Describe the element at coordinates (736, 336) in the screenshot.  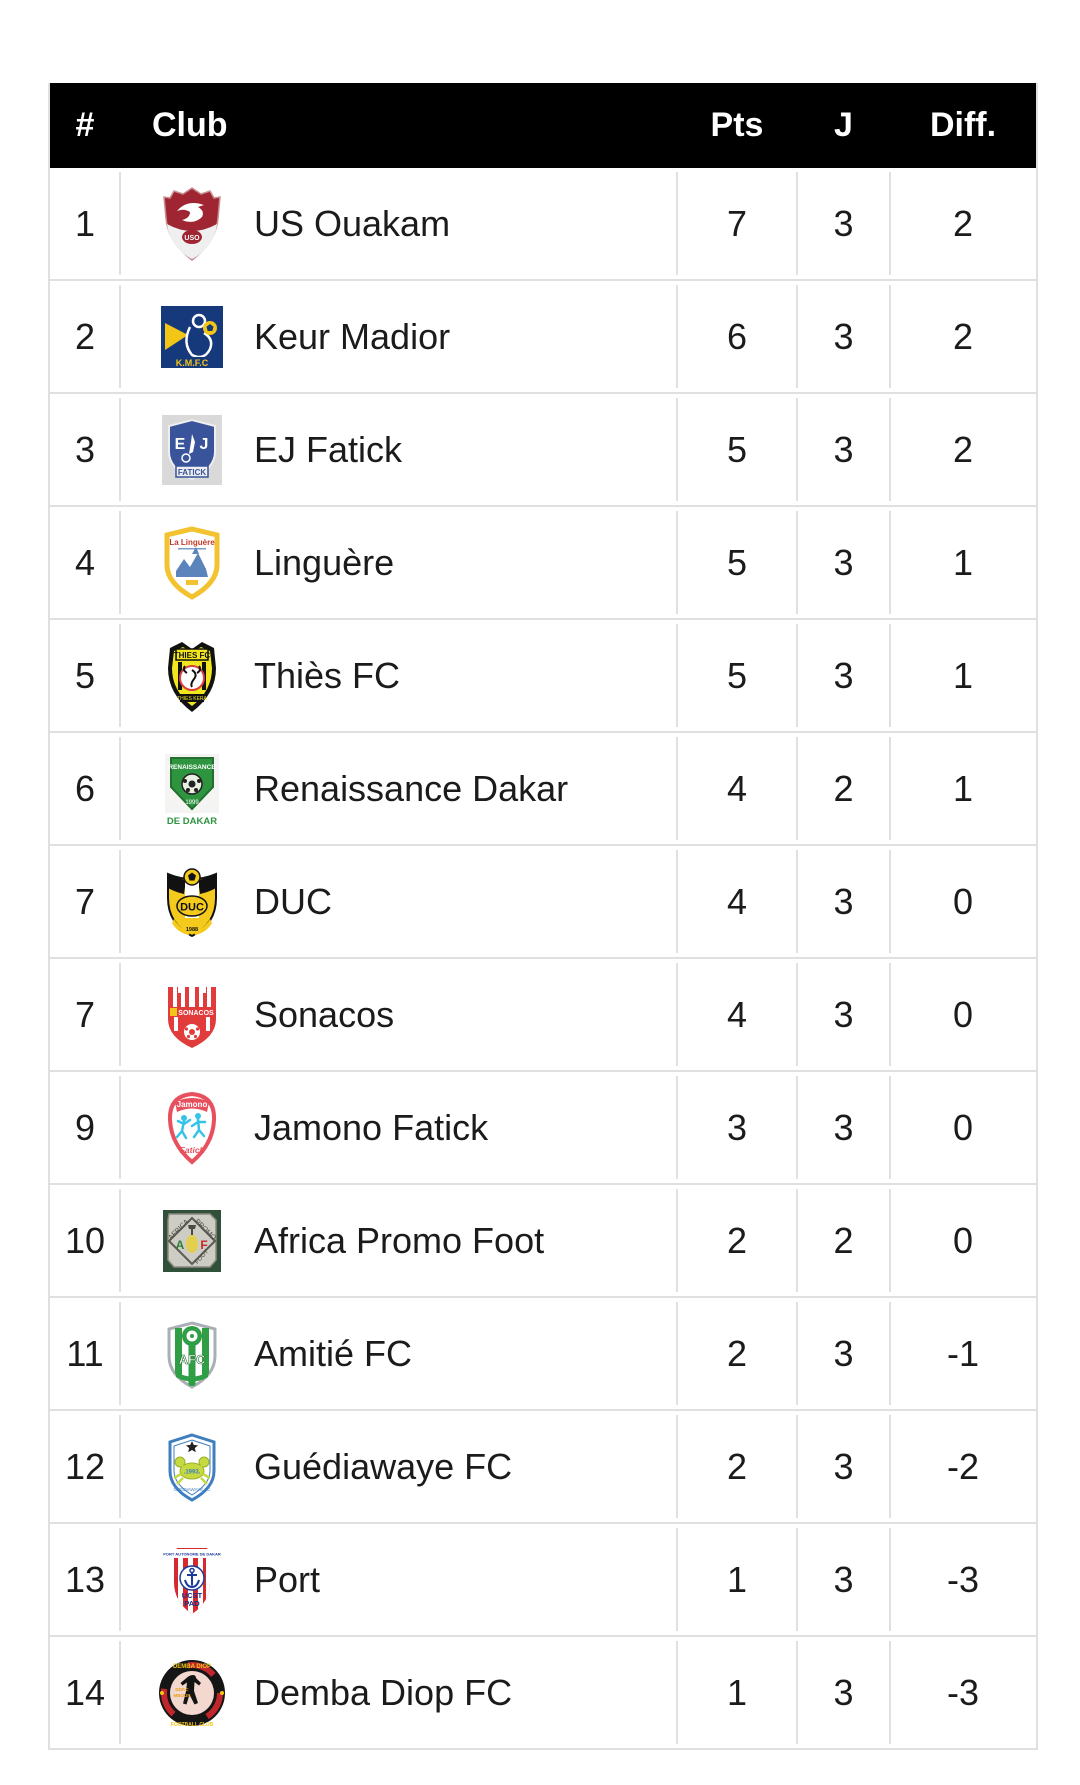
I see `points-cell: 6` at that location.